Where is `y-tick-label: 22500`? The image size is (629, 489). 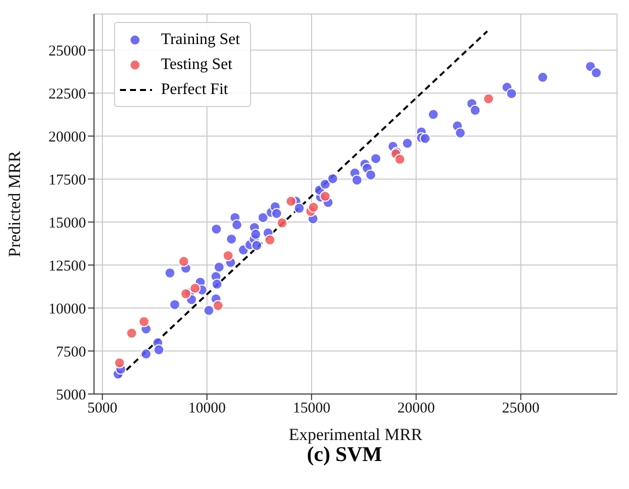 y-tick-label: 22500 is located at coordinates (67, 94).